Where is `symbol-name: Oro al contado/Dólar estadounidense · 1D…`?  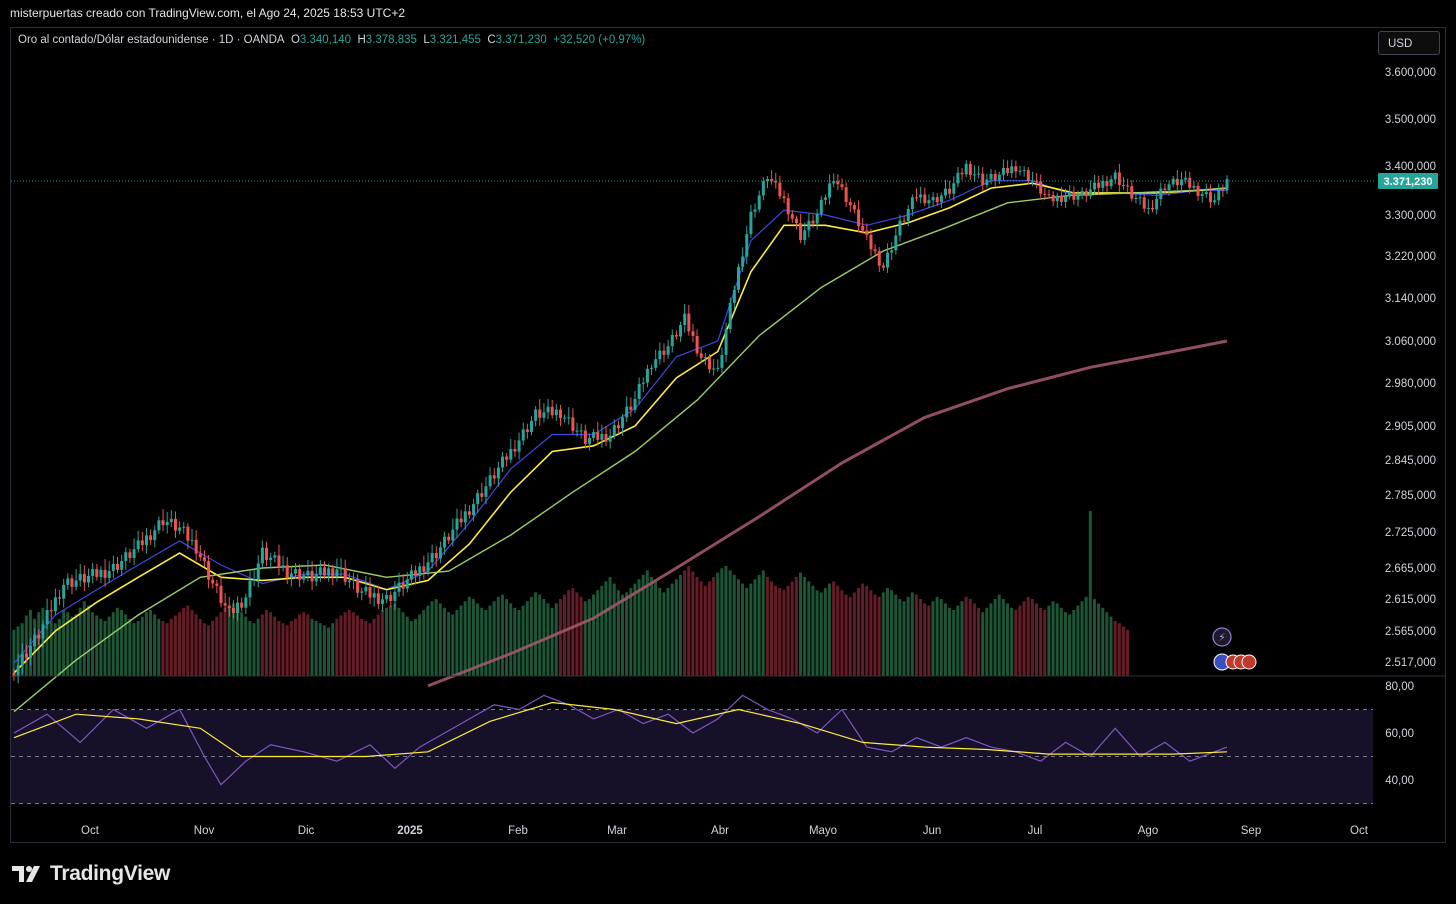
symbol-name: Oro al contado/Dólar estadounidense · 1D… is located at coordinates (151, 40).